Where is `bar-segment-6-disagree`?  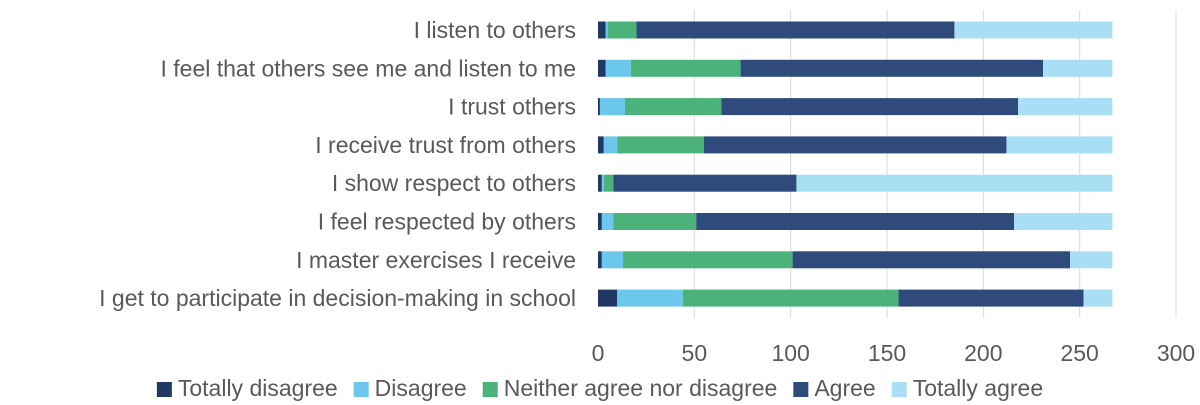 bar-segment-6-disagree is located at coordinates (607, 221).